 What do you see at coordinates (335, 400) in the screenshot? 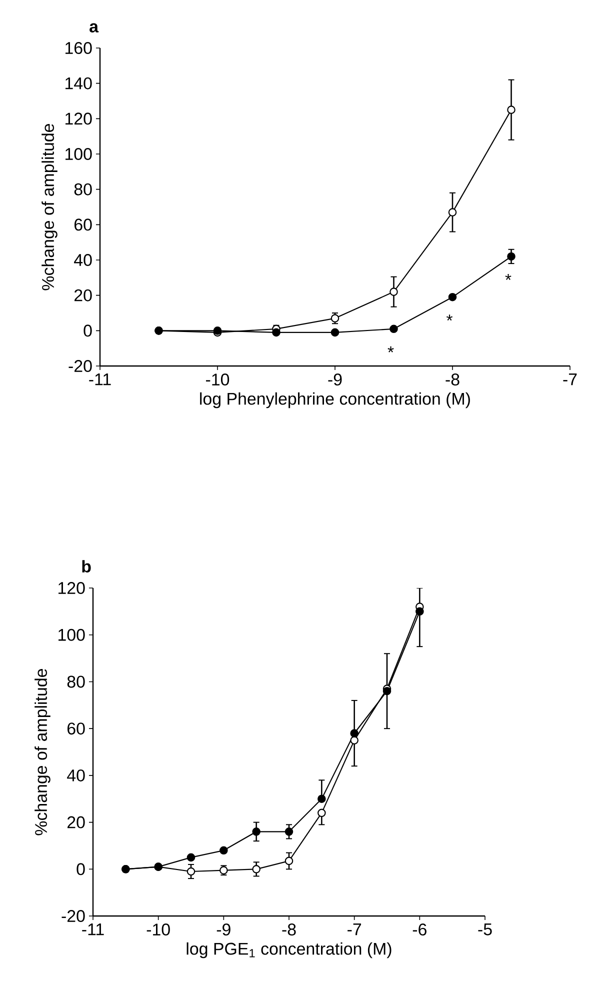
I see `x-axis-title: log Phenylephrine concentration (M)` at bounding box center [335, 400].